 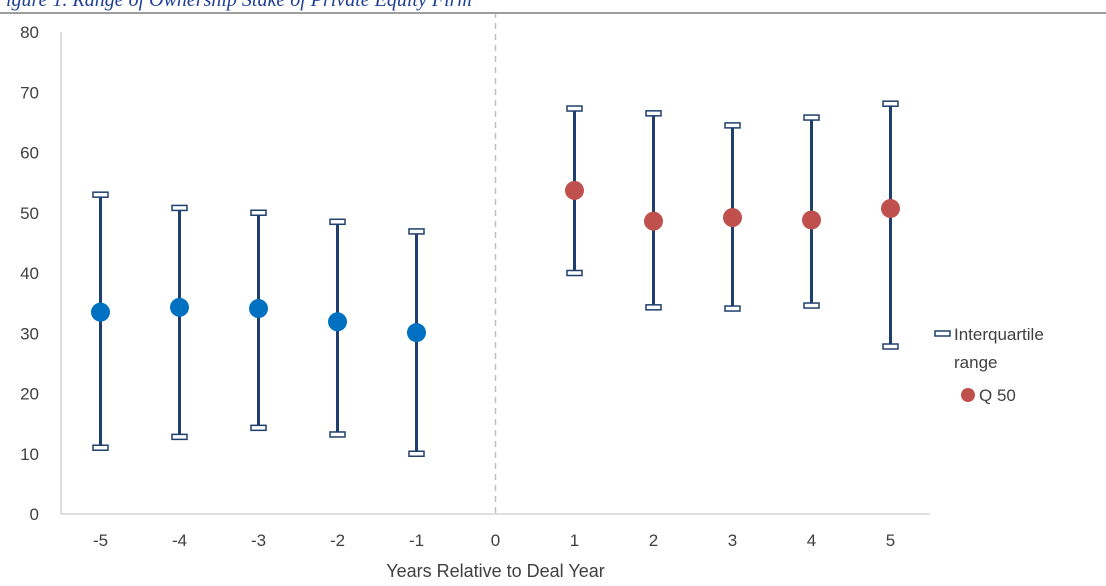 I want to click on x-tick-label: 2, so click(x=653, y=540).